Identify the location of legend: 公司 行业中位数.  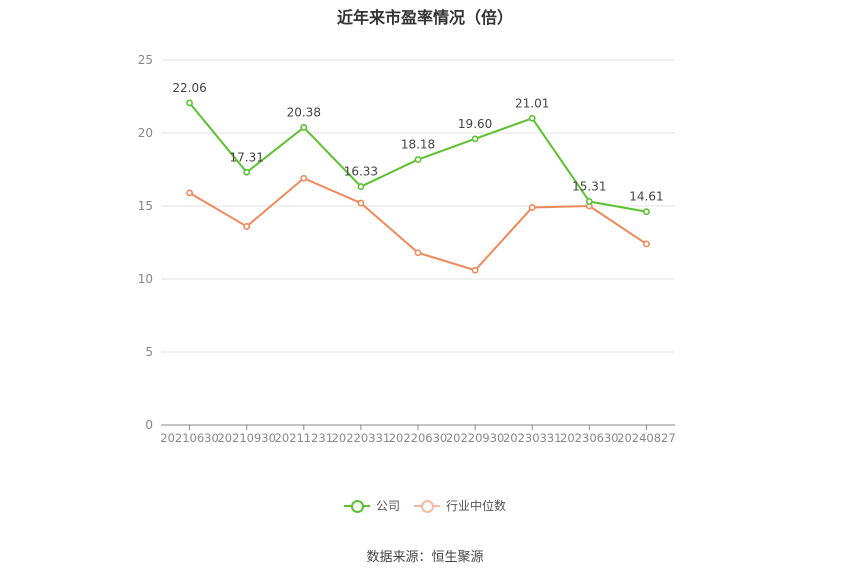
(425, 505).